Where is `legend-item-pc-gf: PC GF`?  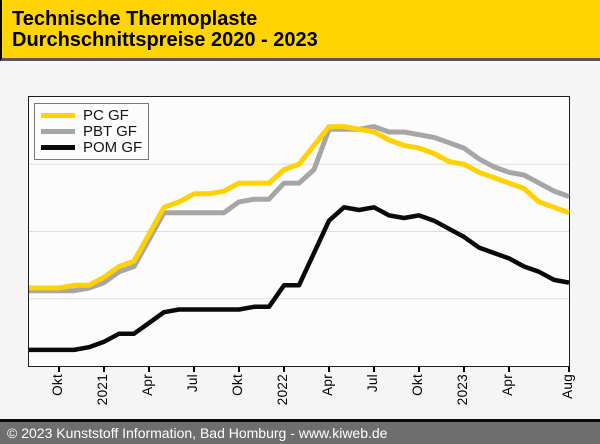
legend-item-pc-gf: PC GF is located at coordinates (91, 115).